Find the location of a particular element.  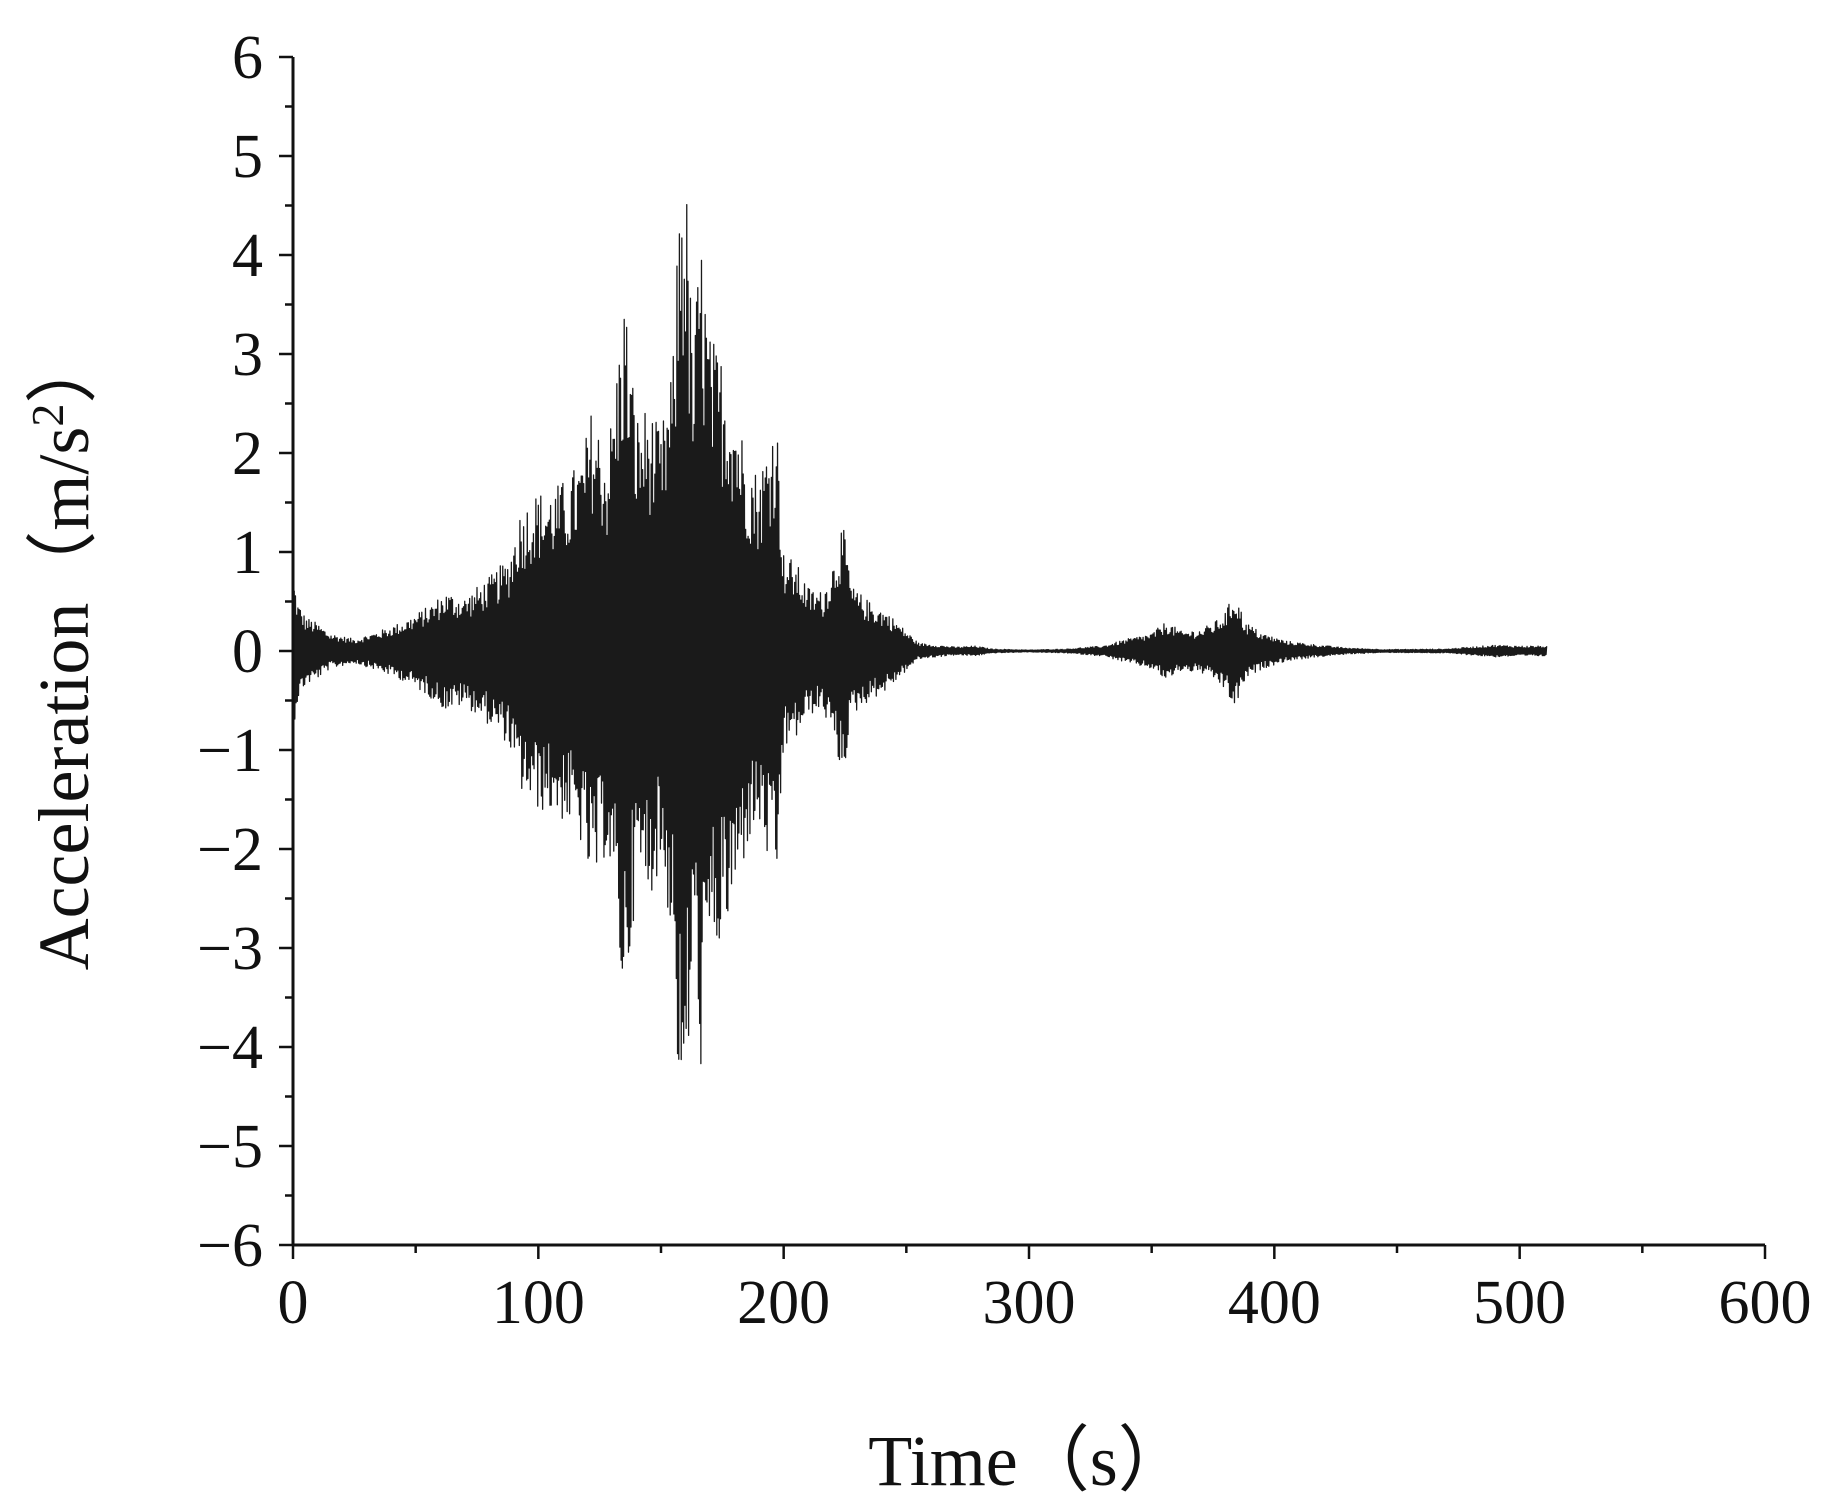

y-tick-label: −5 is located at coordinates (230, 1147).